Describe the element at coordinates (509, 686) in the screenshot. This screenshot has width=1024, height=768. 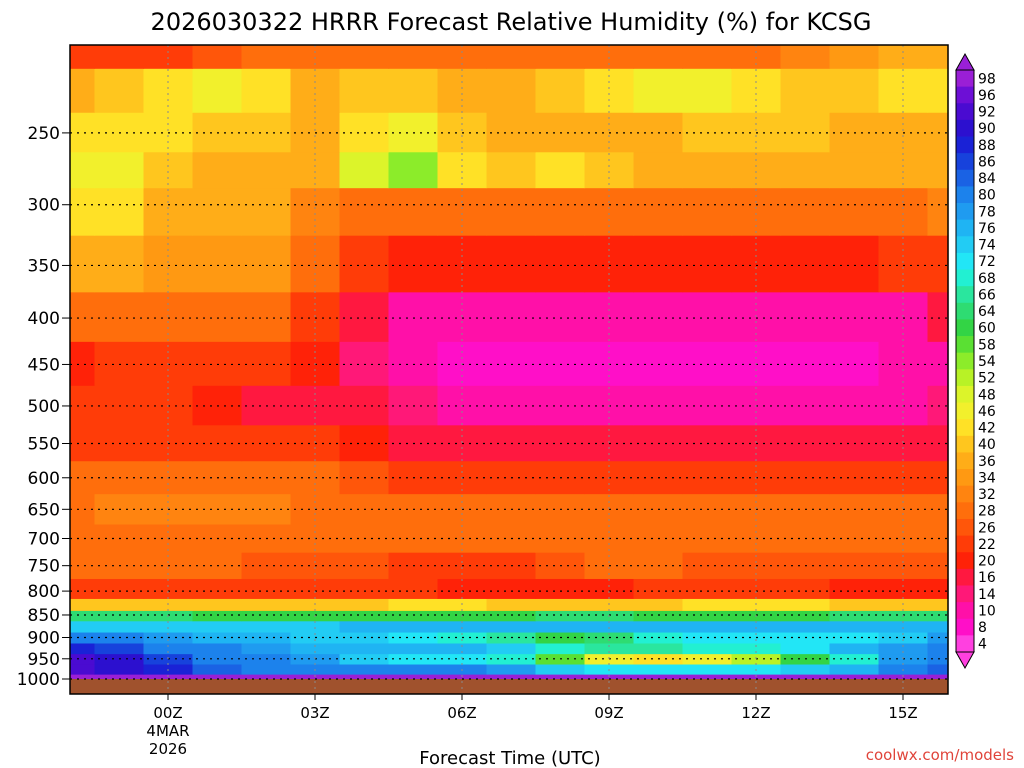
I see `ground-bar` at that location.